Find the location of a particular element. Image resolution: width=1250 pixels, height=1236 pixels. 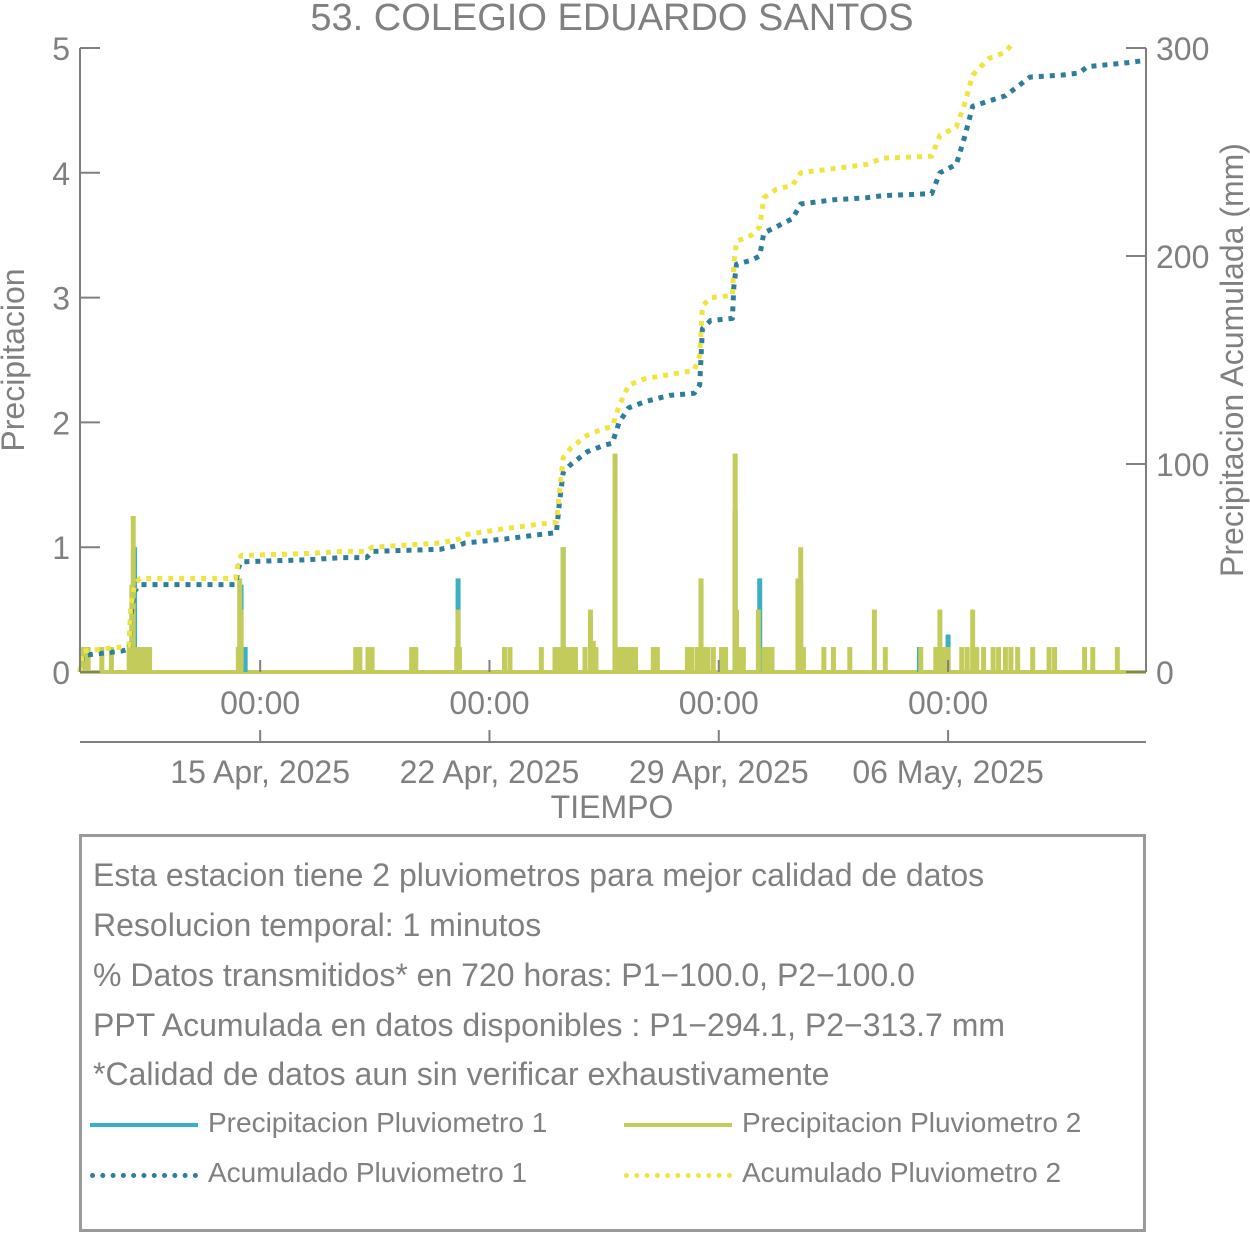

x-tick-time-label-2: 00:00 is located at coordinates (719, 703).